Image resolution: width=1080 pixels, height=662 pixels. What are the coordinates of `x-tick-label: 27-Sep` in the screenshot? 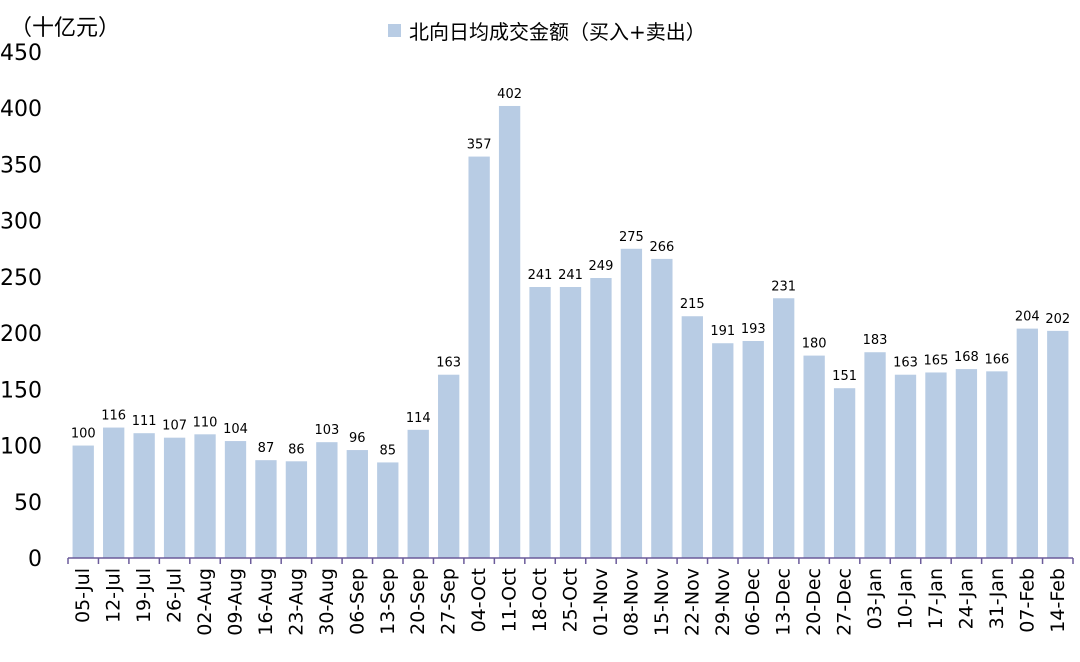 It's located at (449, 601).